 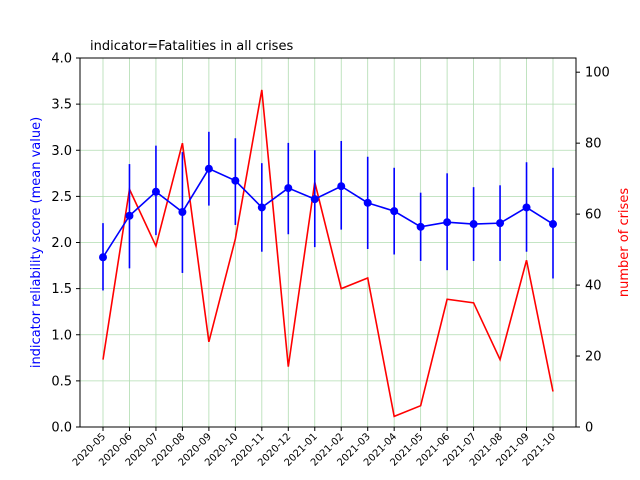 I want to click on left-y-tick-label: 0.0, so click(x=61, y=428).